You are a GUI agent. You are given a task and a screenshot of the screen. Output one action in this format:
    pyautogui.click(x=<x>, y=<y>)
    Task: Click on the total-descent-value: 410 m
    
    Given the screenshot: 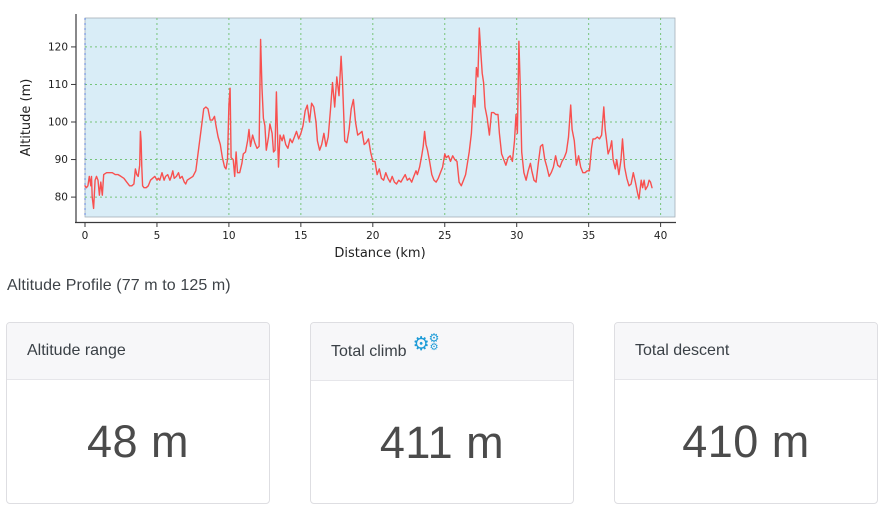 What is the action you would take?
    pyautogui.click(x=746, y=441)
    